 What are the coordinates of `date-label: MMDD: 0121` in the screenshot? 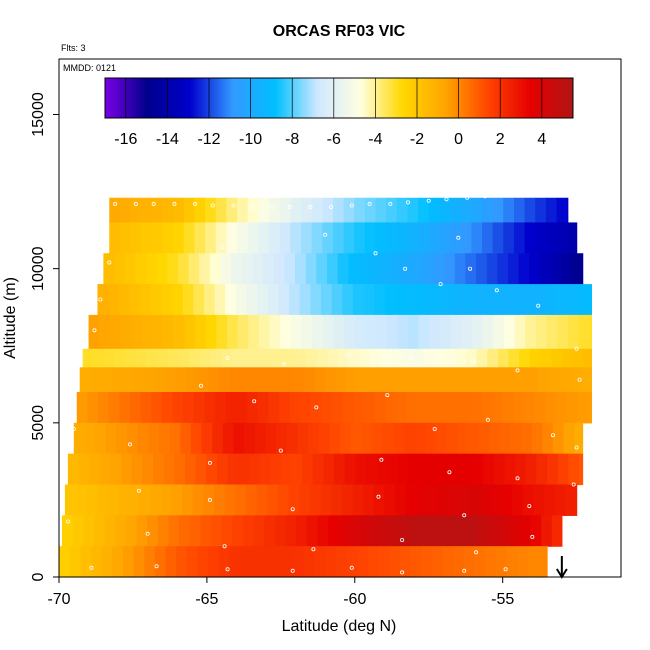 It's located at (89, 68).